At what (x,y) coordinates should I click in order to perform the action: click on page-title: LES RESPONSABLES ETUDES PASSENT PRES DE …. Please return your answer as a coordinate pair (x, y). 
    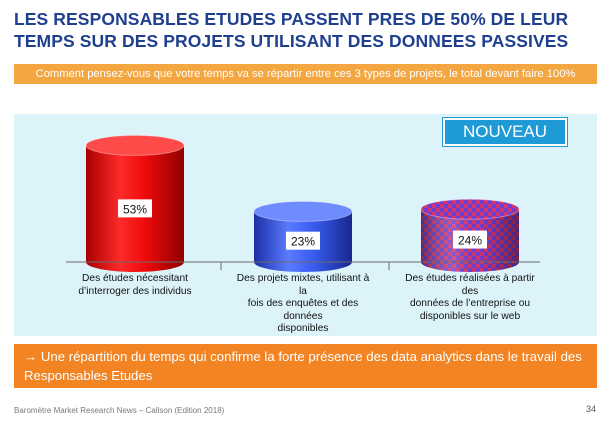
    Looking at the image, I should click on (306, 30).